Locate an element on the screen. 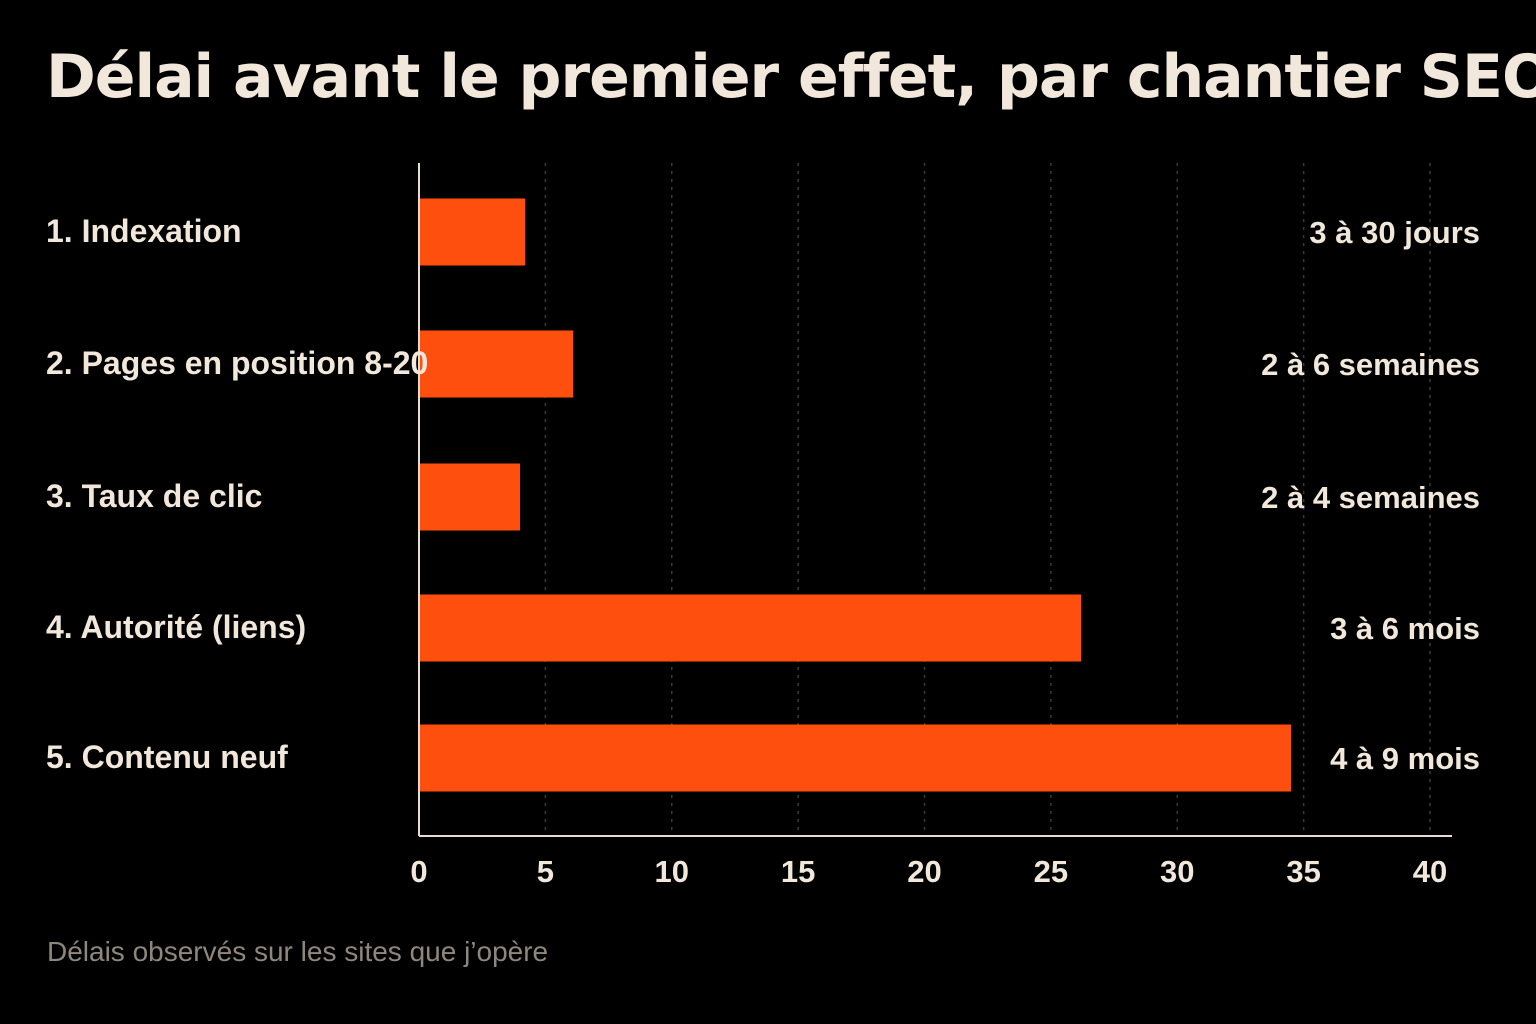 This screenshot has width=1536, height=1024. x-tick-label: 20 is located at coordinates (924, 871).